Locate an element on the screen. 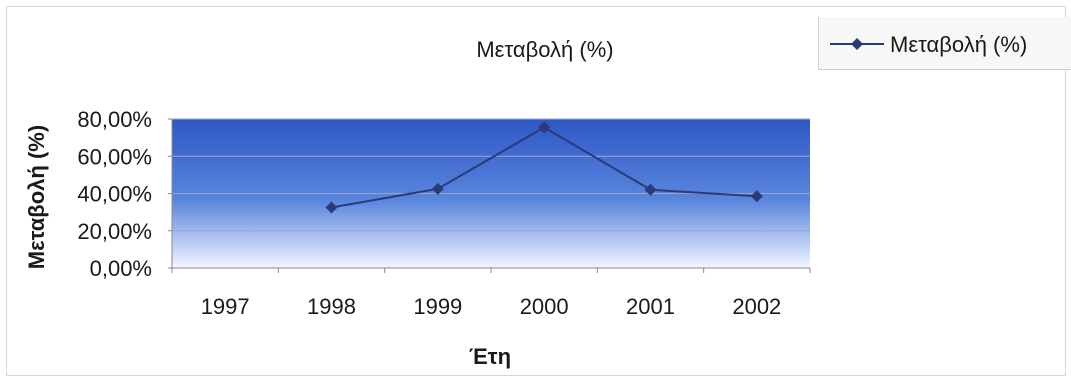  x-tick-label: 1999 is located at coordinates (437, 306).